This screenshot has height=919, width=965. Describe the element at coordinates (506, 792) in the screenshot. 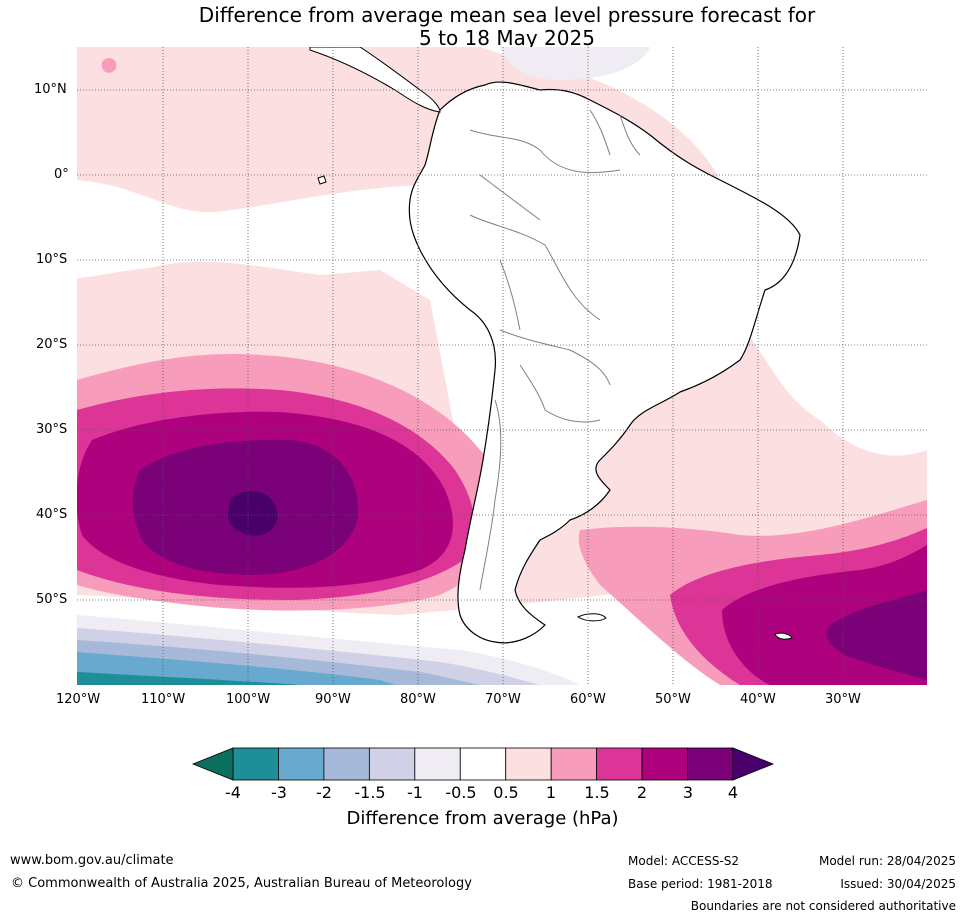

I see `colorbar-tick: 0.5` at that location.